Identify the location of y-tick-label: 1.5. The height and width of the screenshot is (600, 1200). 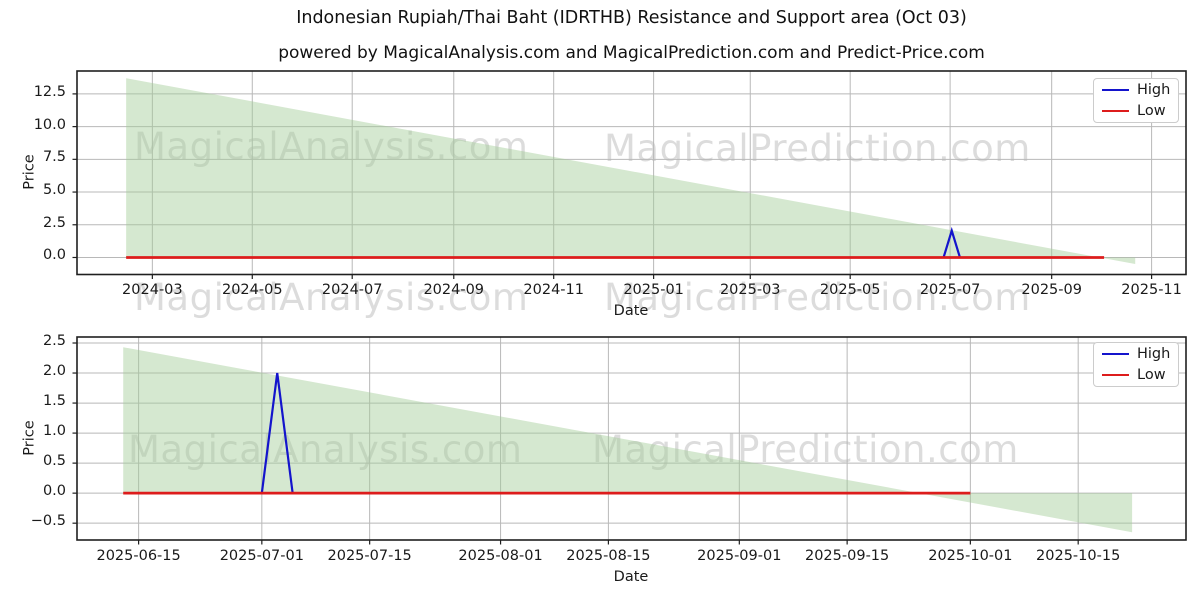
(54, 401).